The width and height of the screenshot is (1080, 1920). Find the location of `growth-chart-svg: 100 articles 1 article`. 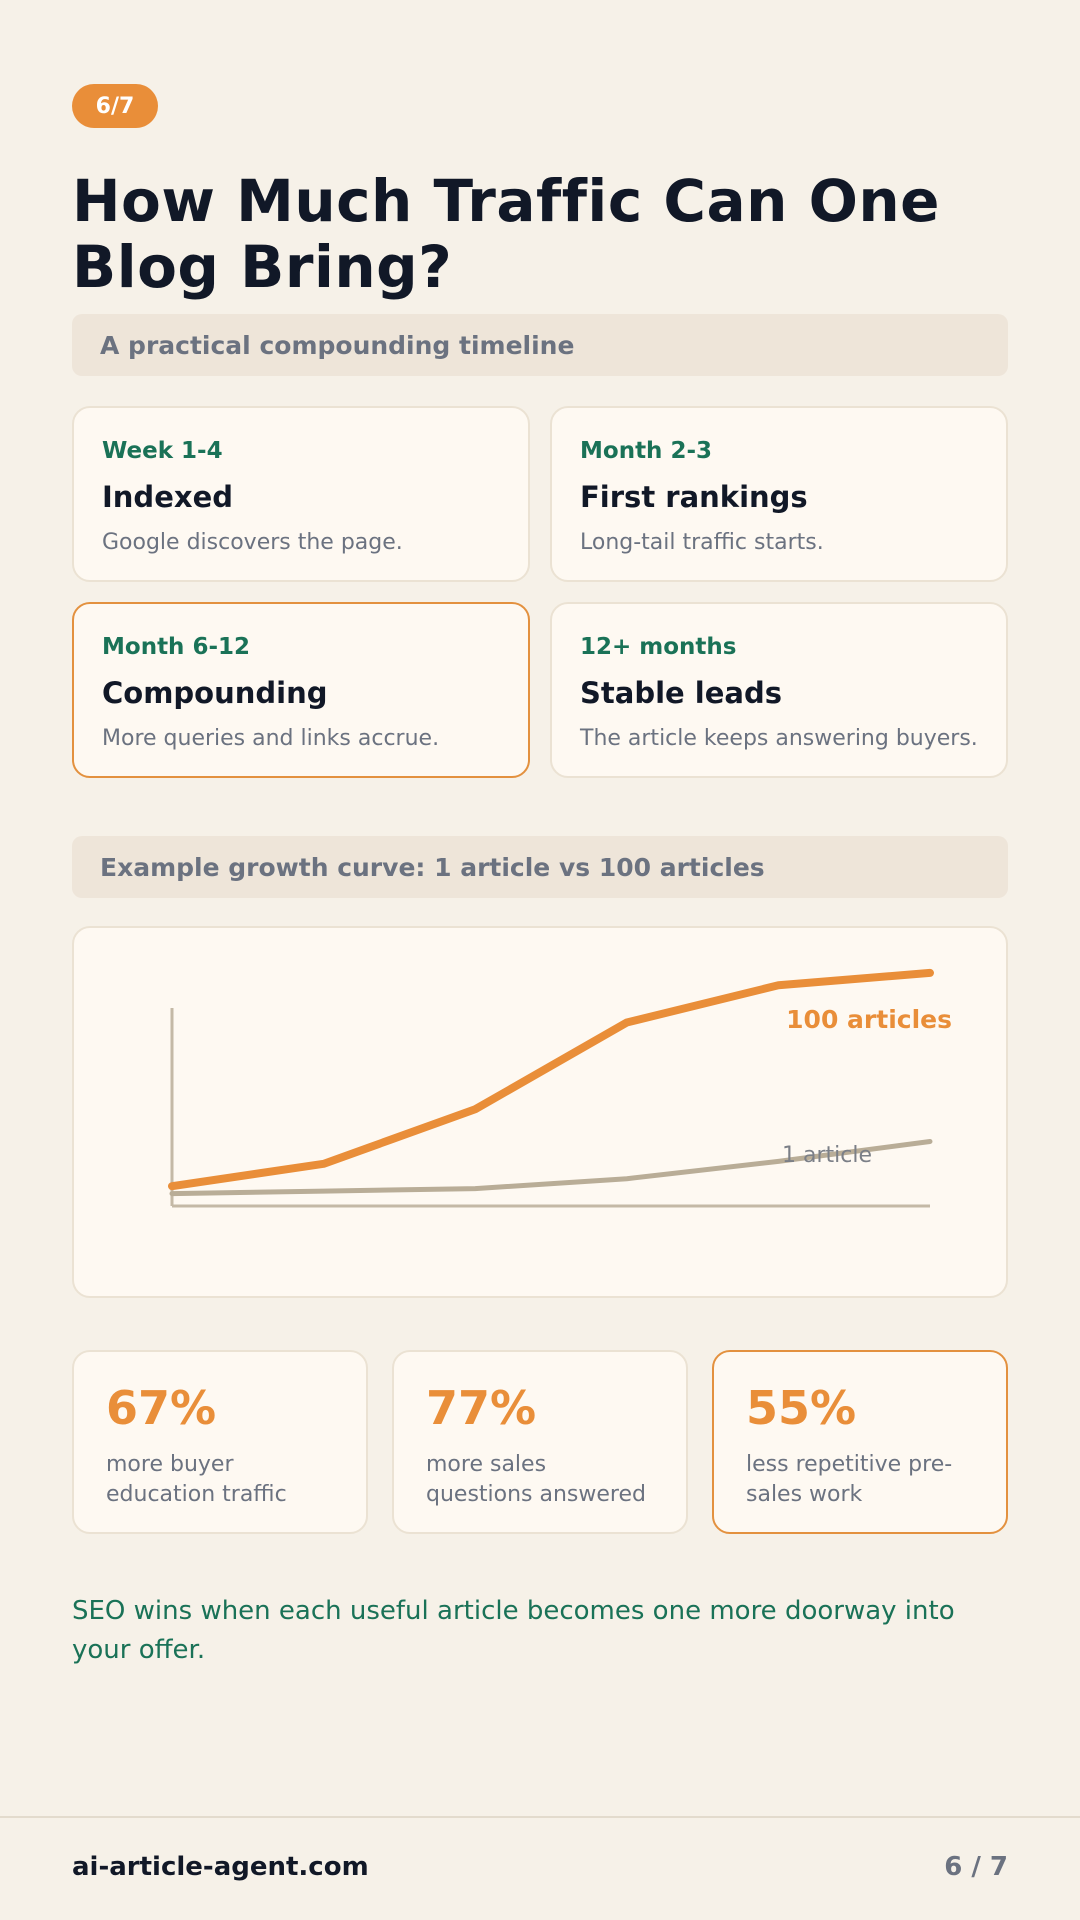

growth-chart-svg: 100 articles 1 article is located at coordinates (560, 1088).